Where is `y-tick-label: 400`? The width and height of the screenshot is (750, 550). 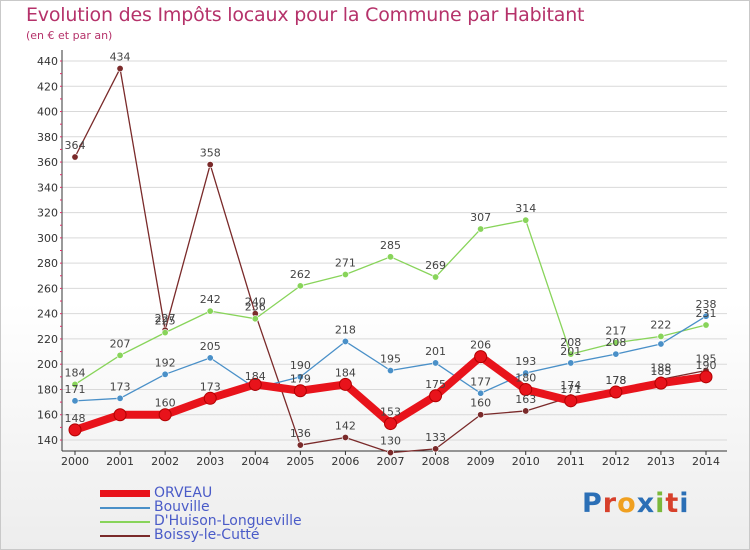 y-tick-label: 400 is located at coordinates (47, 112).